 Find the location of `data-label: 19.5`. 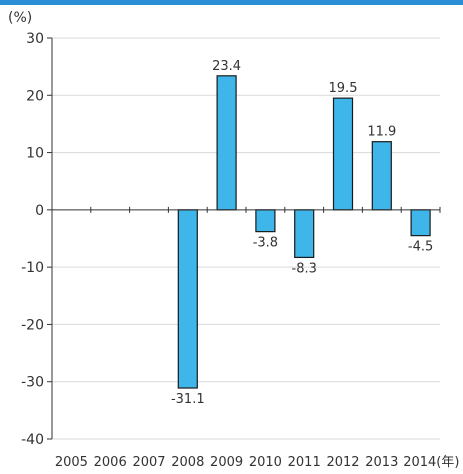

data-label: 19.5 is located at coordinates (343, 88).